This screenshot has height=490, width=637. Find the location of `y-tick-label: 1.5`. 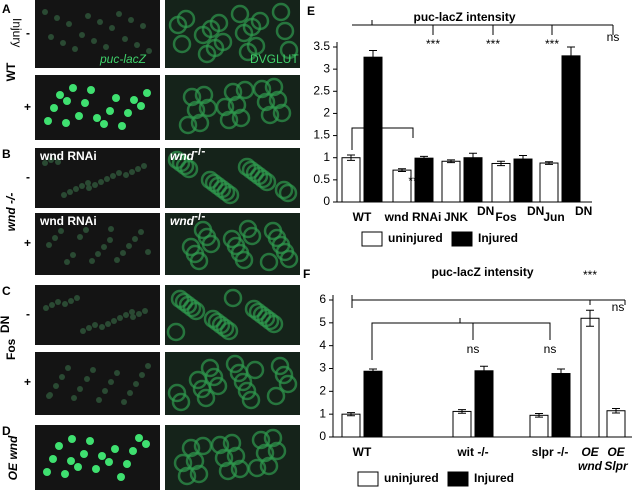

y-tick-label: 1.5 is located at coordinates (321, 135).